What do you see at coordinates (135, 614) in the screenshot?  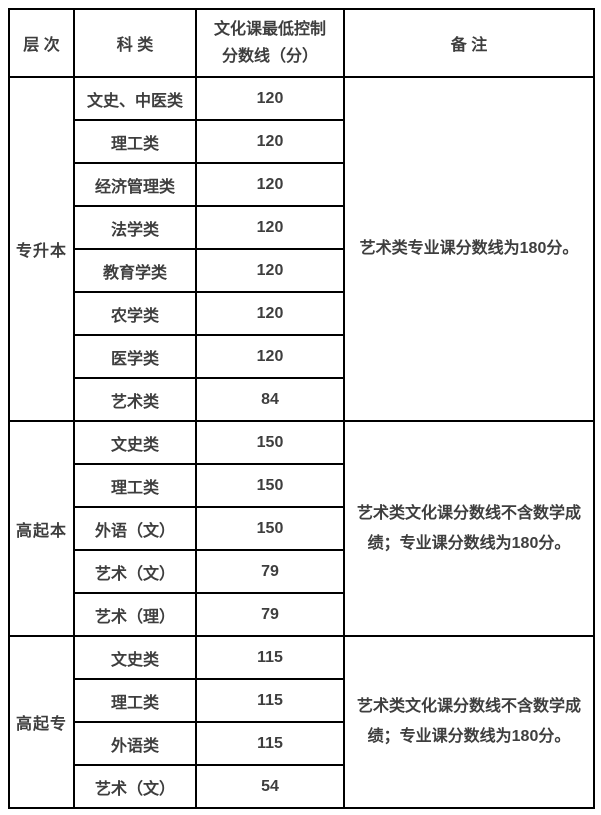 I see `category-cell: 艺术（理）` at bounding box center [135, 614].